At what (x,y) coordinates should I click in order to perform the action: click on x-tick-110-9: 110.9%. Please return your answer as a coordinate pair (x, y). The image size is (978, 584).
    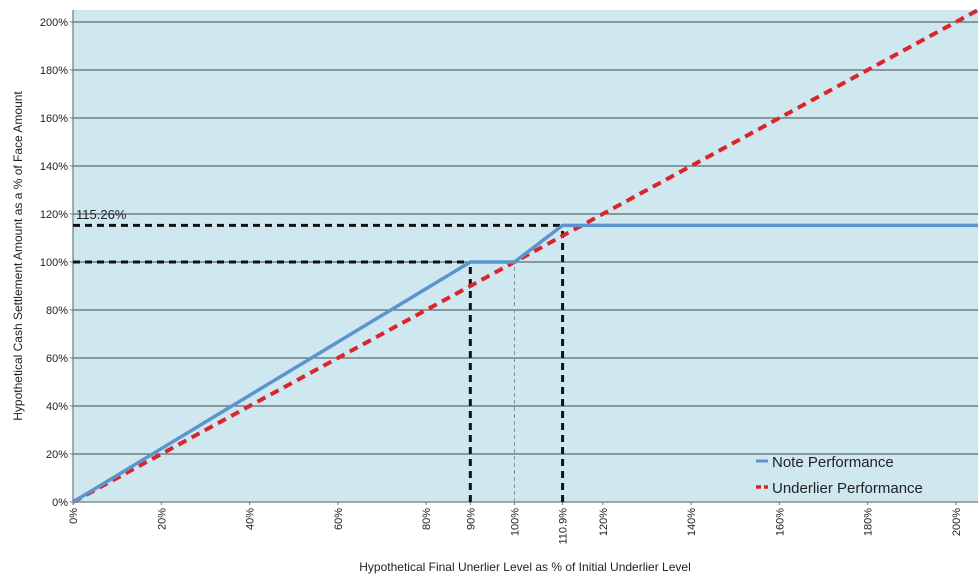
    Looking at the image, I should click on (564, 526).